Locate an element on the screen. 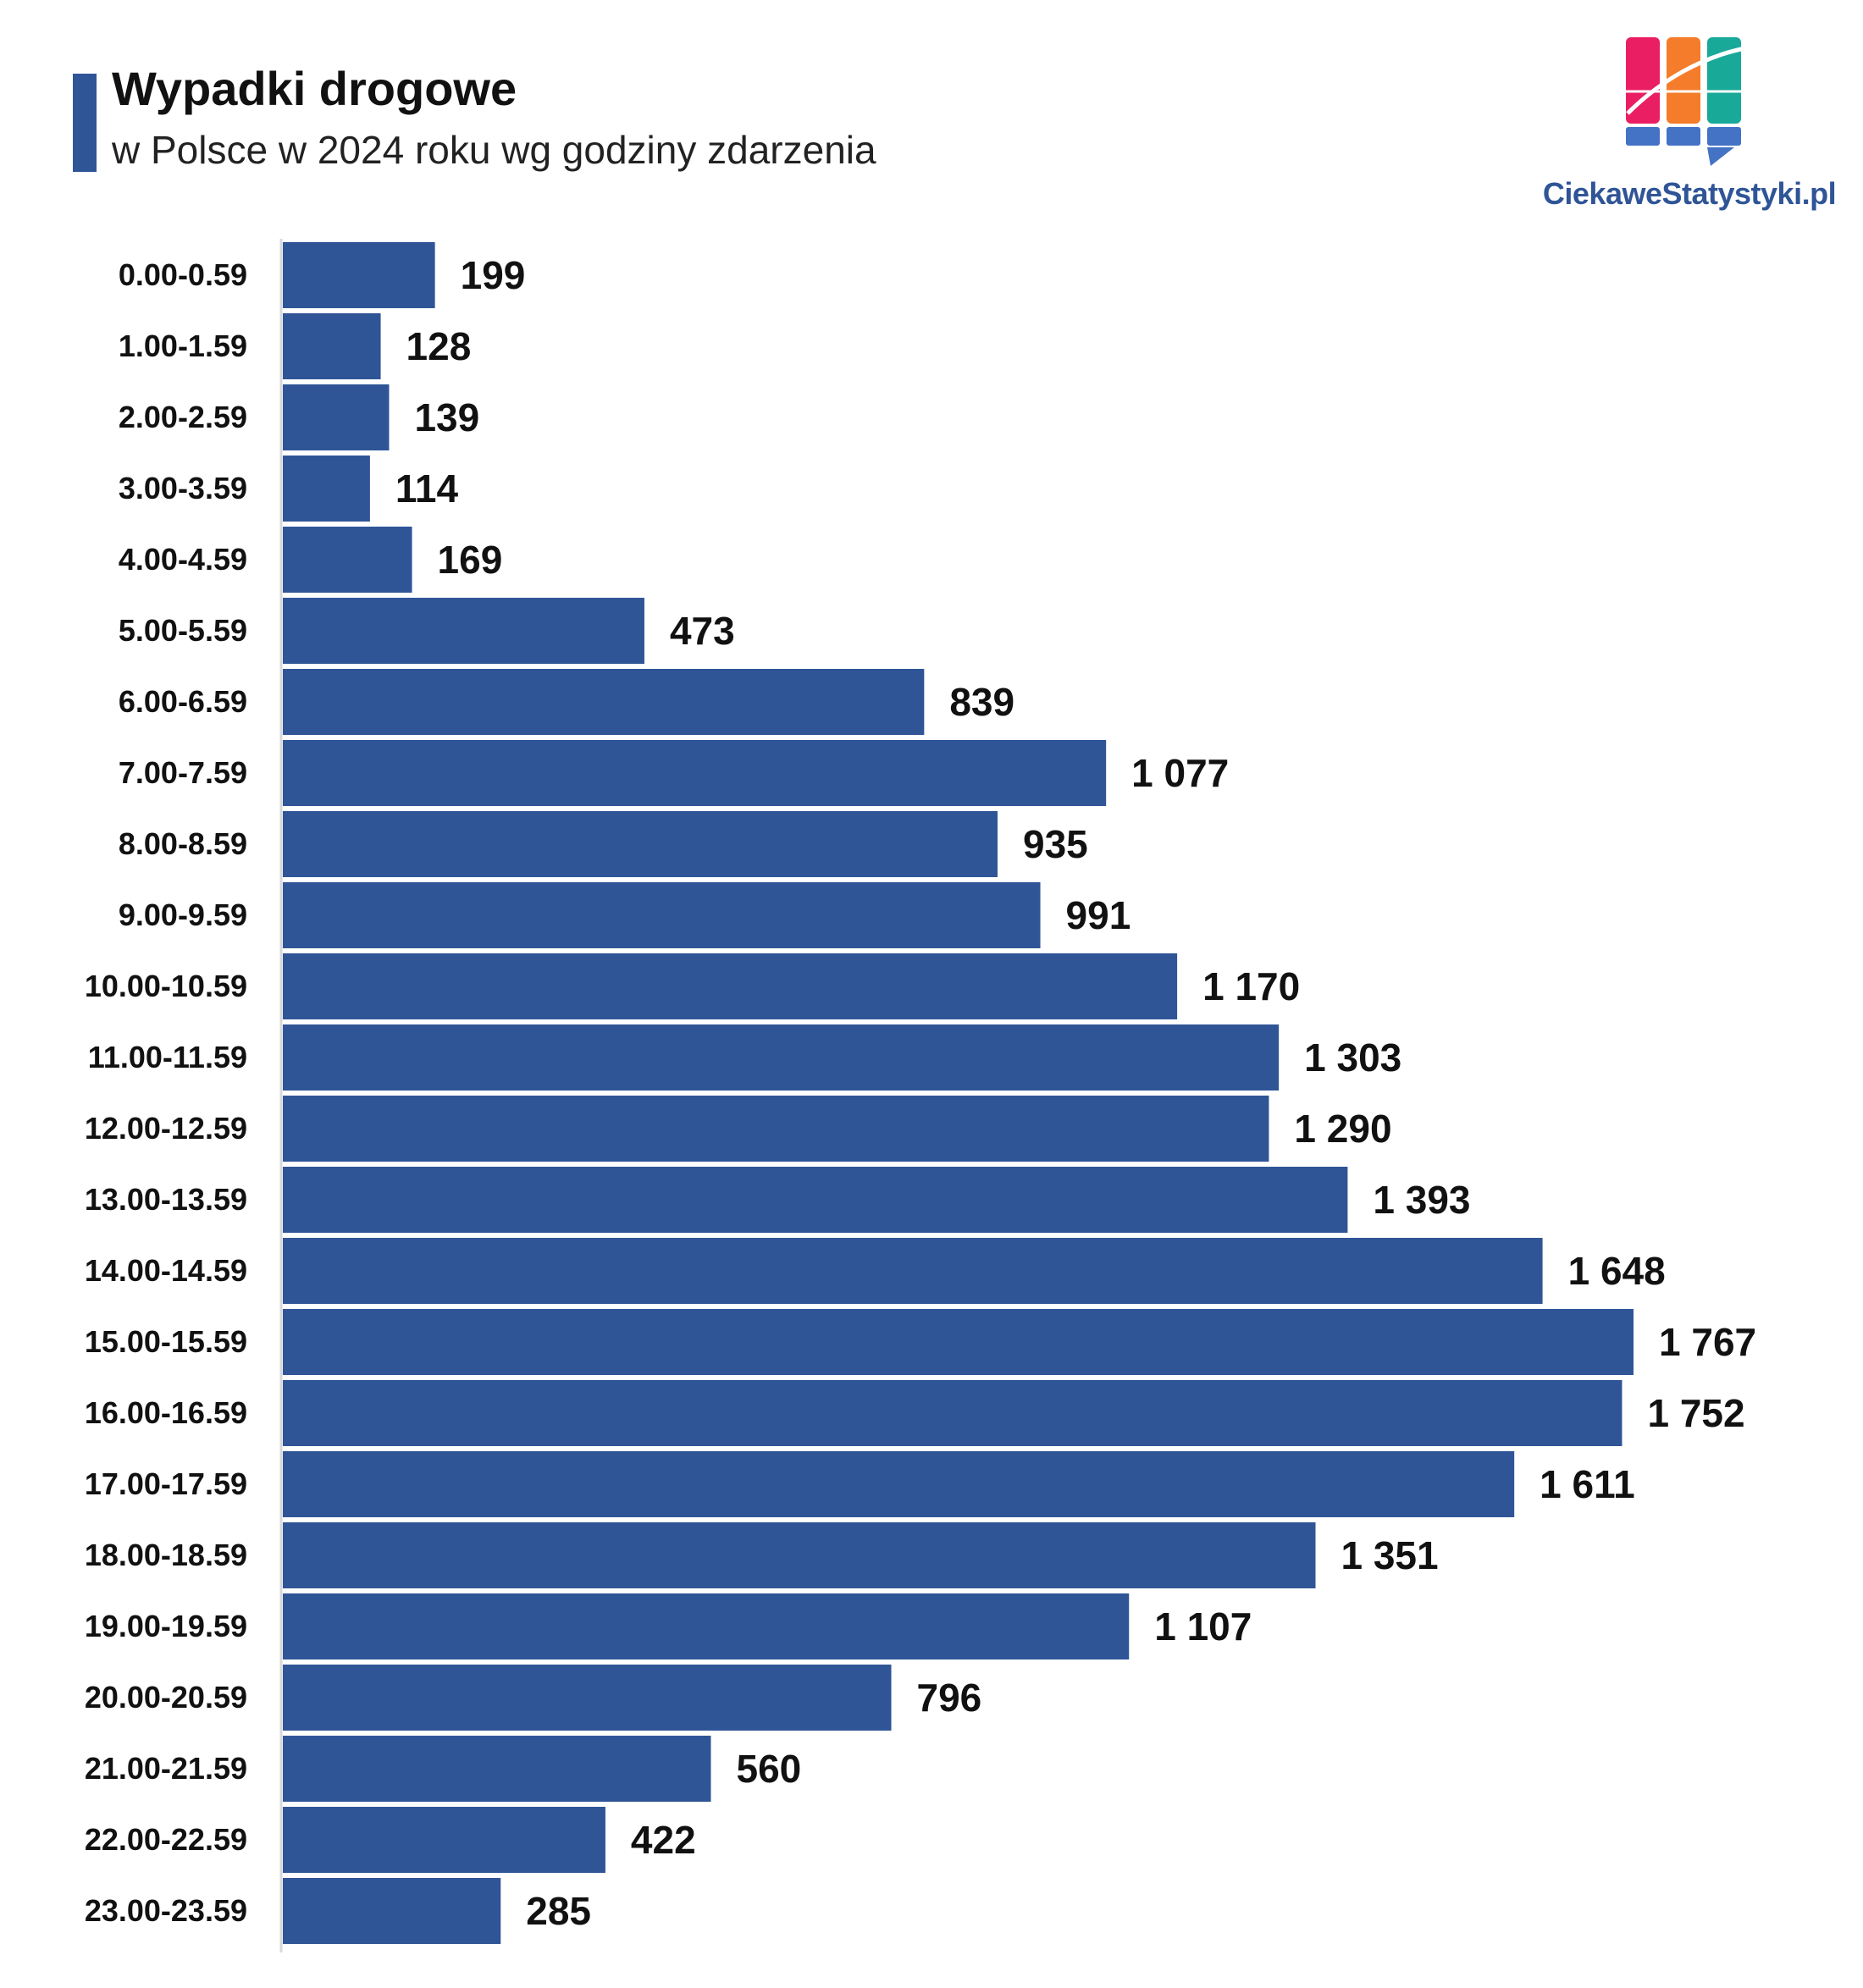 The image size is (1863, 1988). logo-icon is located at coordinates (1688, 101).